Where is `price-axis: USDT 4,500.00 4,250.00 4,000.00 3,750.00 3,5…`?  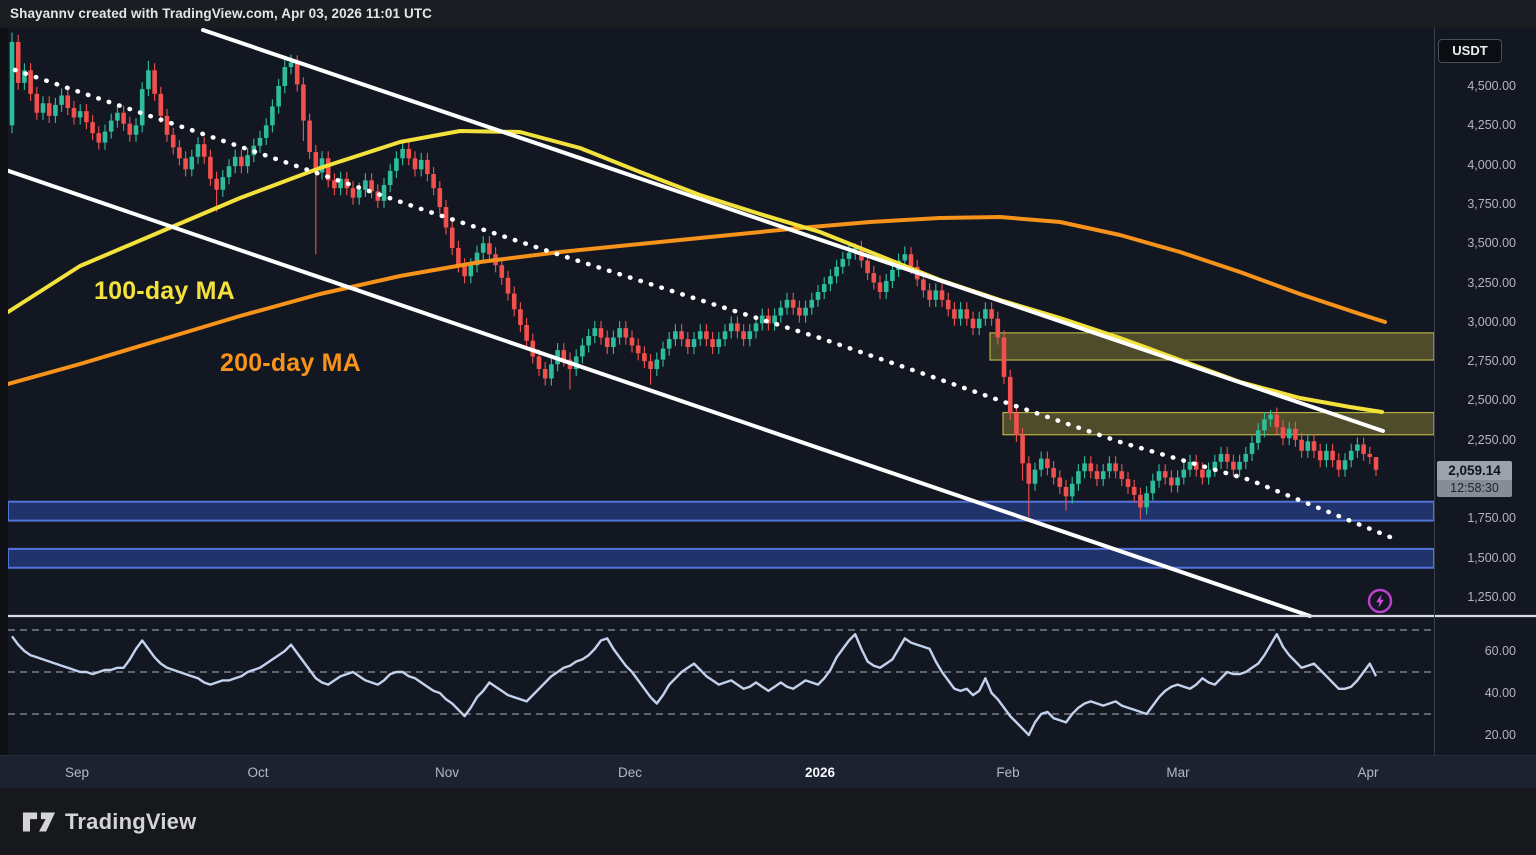 price-axis: USDT 4,500.00 4,250.00 4,000.00 3,750.00 3,5… is located at coordinates (1485, 391).